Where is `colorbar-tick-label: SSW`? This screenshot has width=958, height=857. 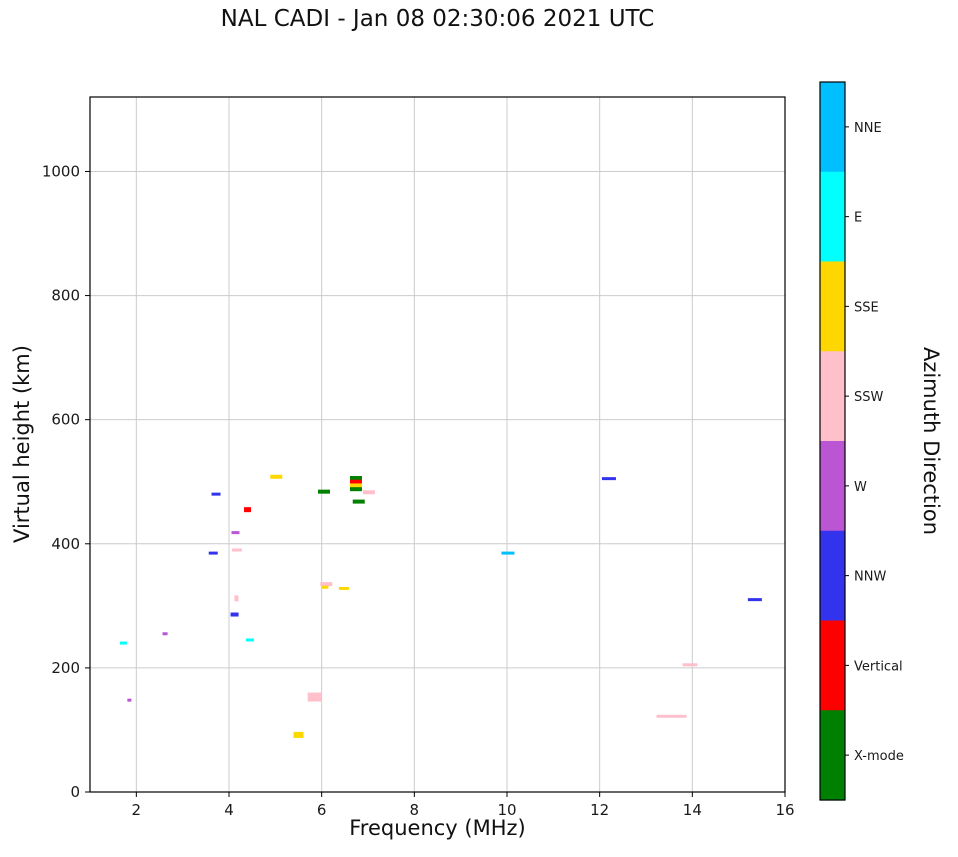 colorbar-tick-label: SSW is located at coordinates (869, 397).